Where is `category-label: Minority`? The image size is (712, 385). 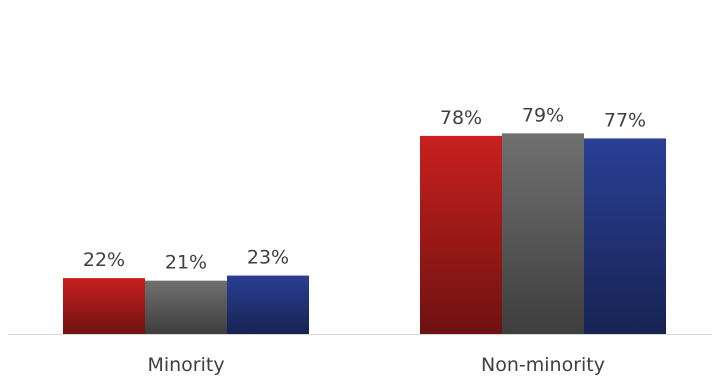 category-label: Minority is located at coordinates (185, 365).